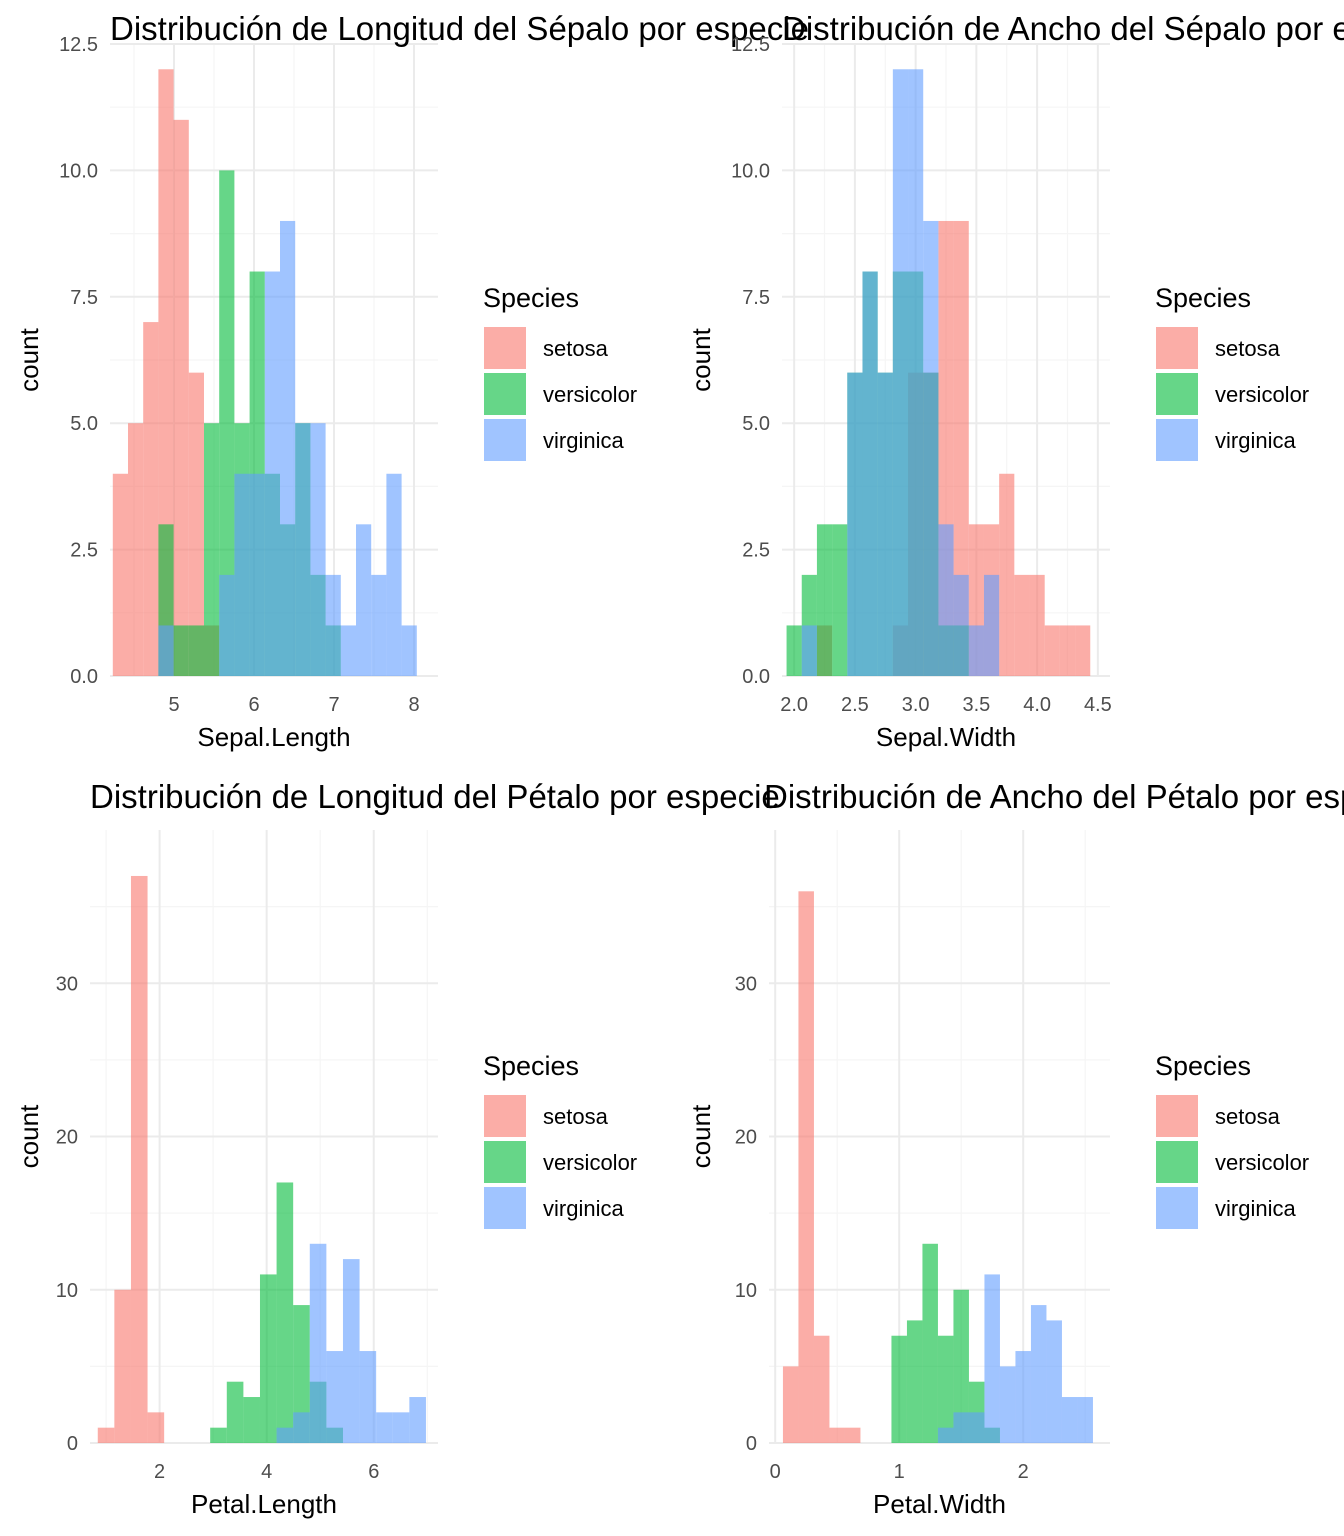  Describe the element at coordinates (273, 737) in the screenshot. I see `x-axis-title: Sepal.Length` at that location.